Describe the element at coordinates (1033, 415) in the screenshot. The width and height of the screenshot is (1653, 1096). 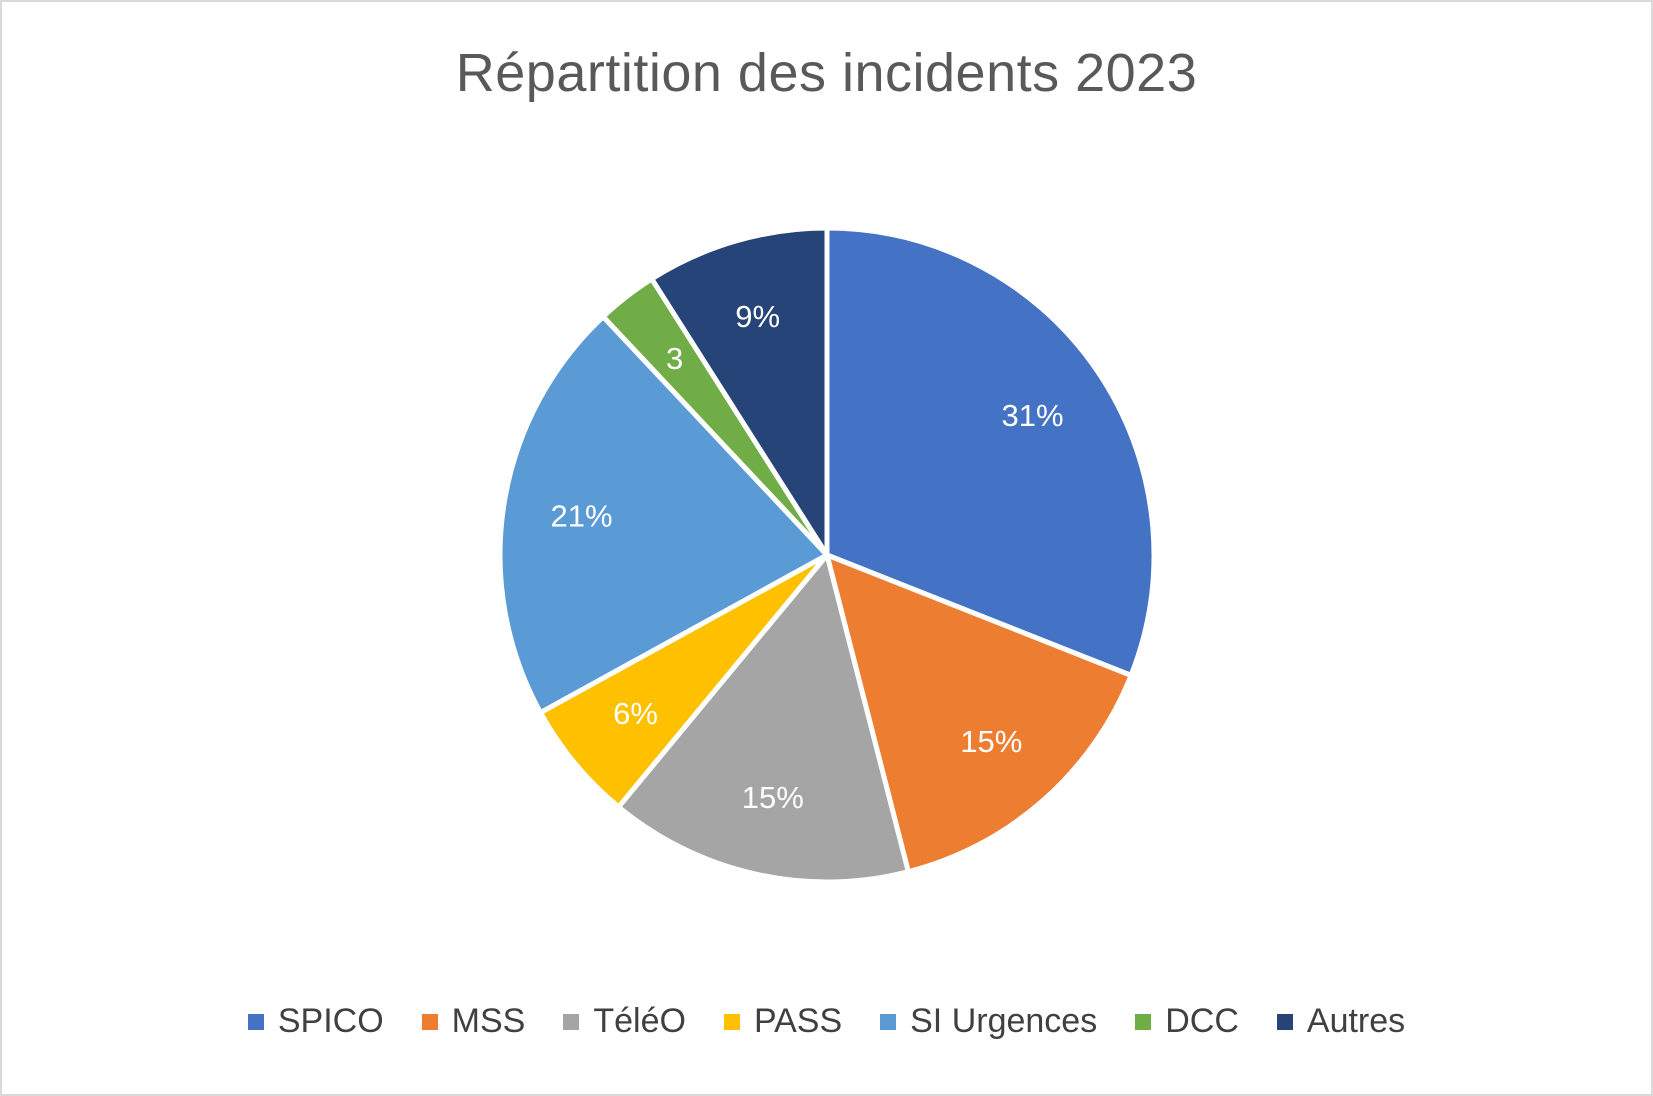
I see `data-label-spico: 31%` at that location.